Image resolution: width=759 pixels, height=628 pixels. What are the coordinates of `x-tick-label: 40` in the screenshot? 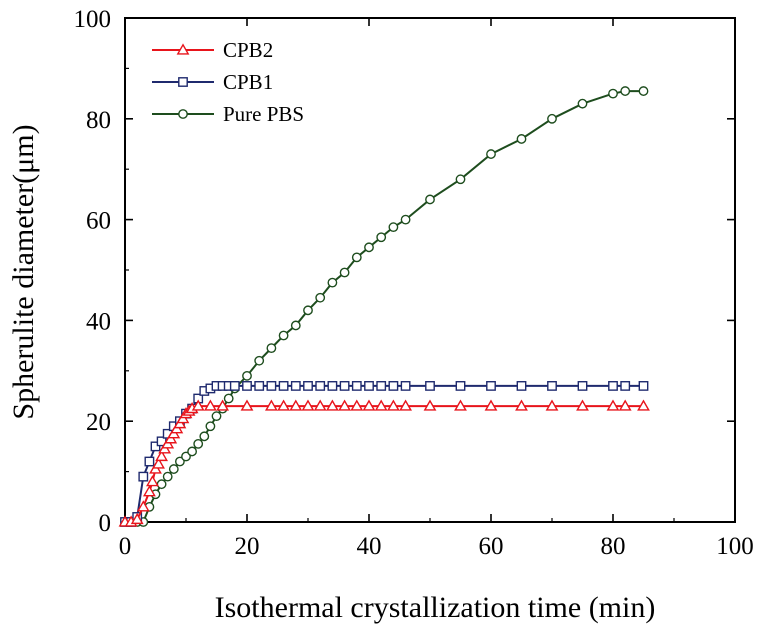 It's located at (369, 546).